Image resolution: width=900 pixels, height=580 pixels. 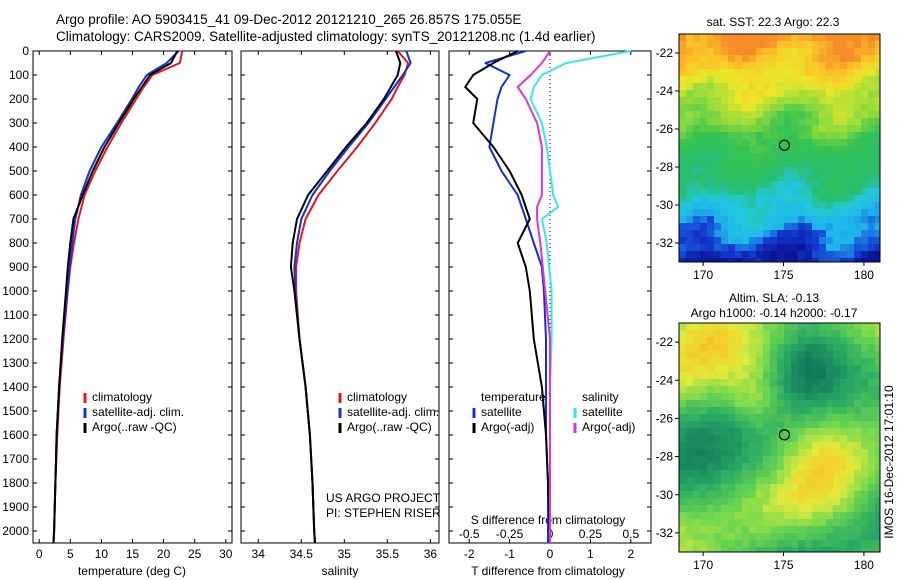 I want to click on legend-label: climatology, so click(x=377, y=397).